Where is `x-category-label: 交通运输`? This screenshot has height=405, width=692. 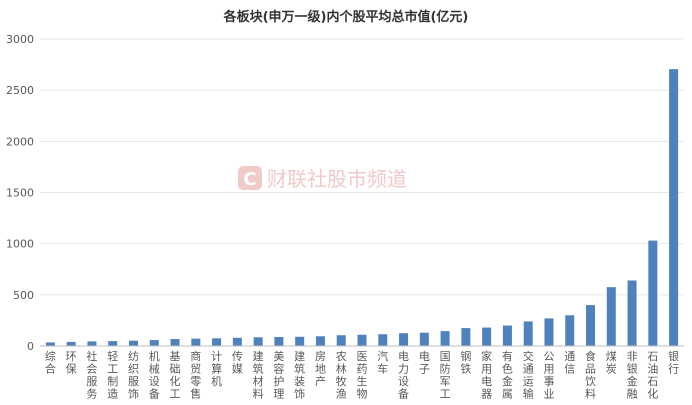 x-category-label: 交通运输 is located at coordinates (528, 375).